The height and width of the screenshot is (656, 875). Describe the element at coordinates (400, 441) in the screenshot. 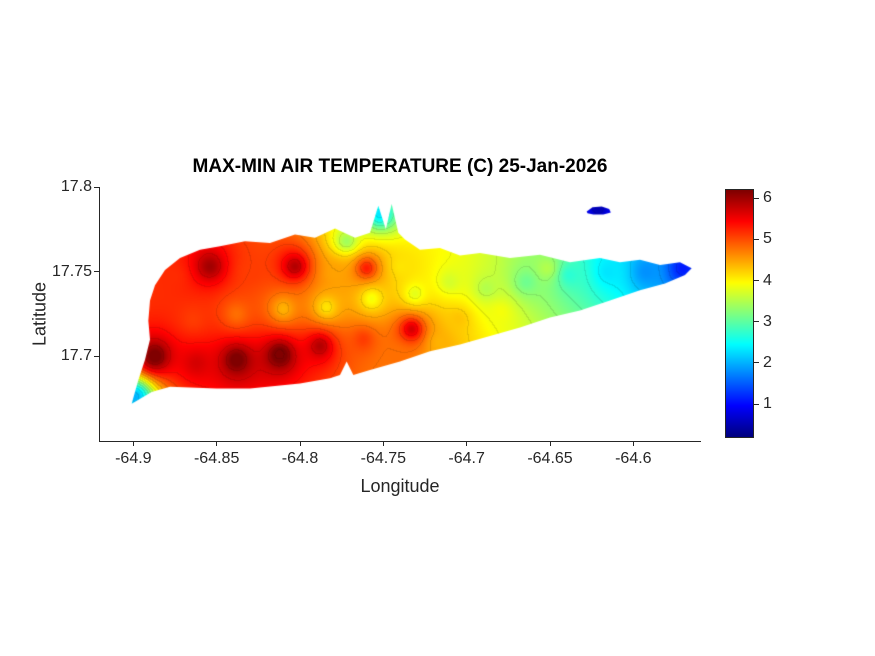

I see `x-axis-line` at that location.